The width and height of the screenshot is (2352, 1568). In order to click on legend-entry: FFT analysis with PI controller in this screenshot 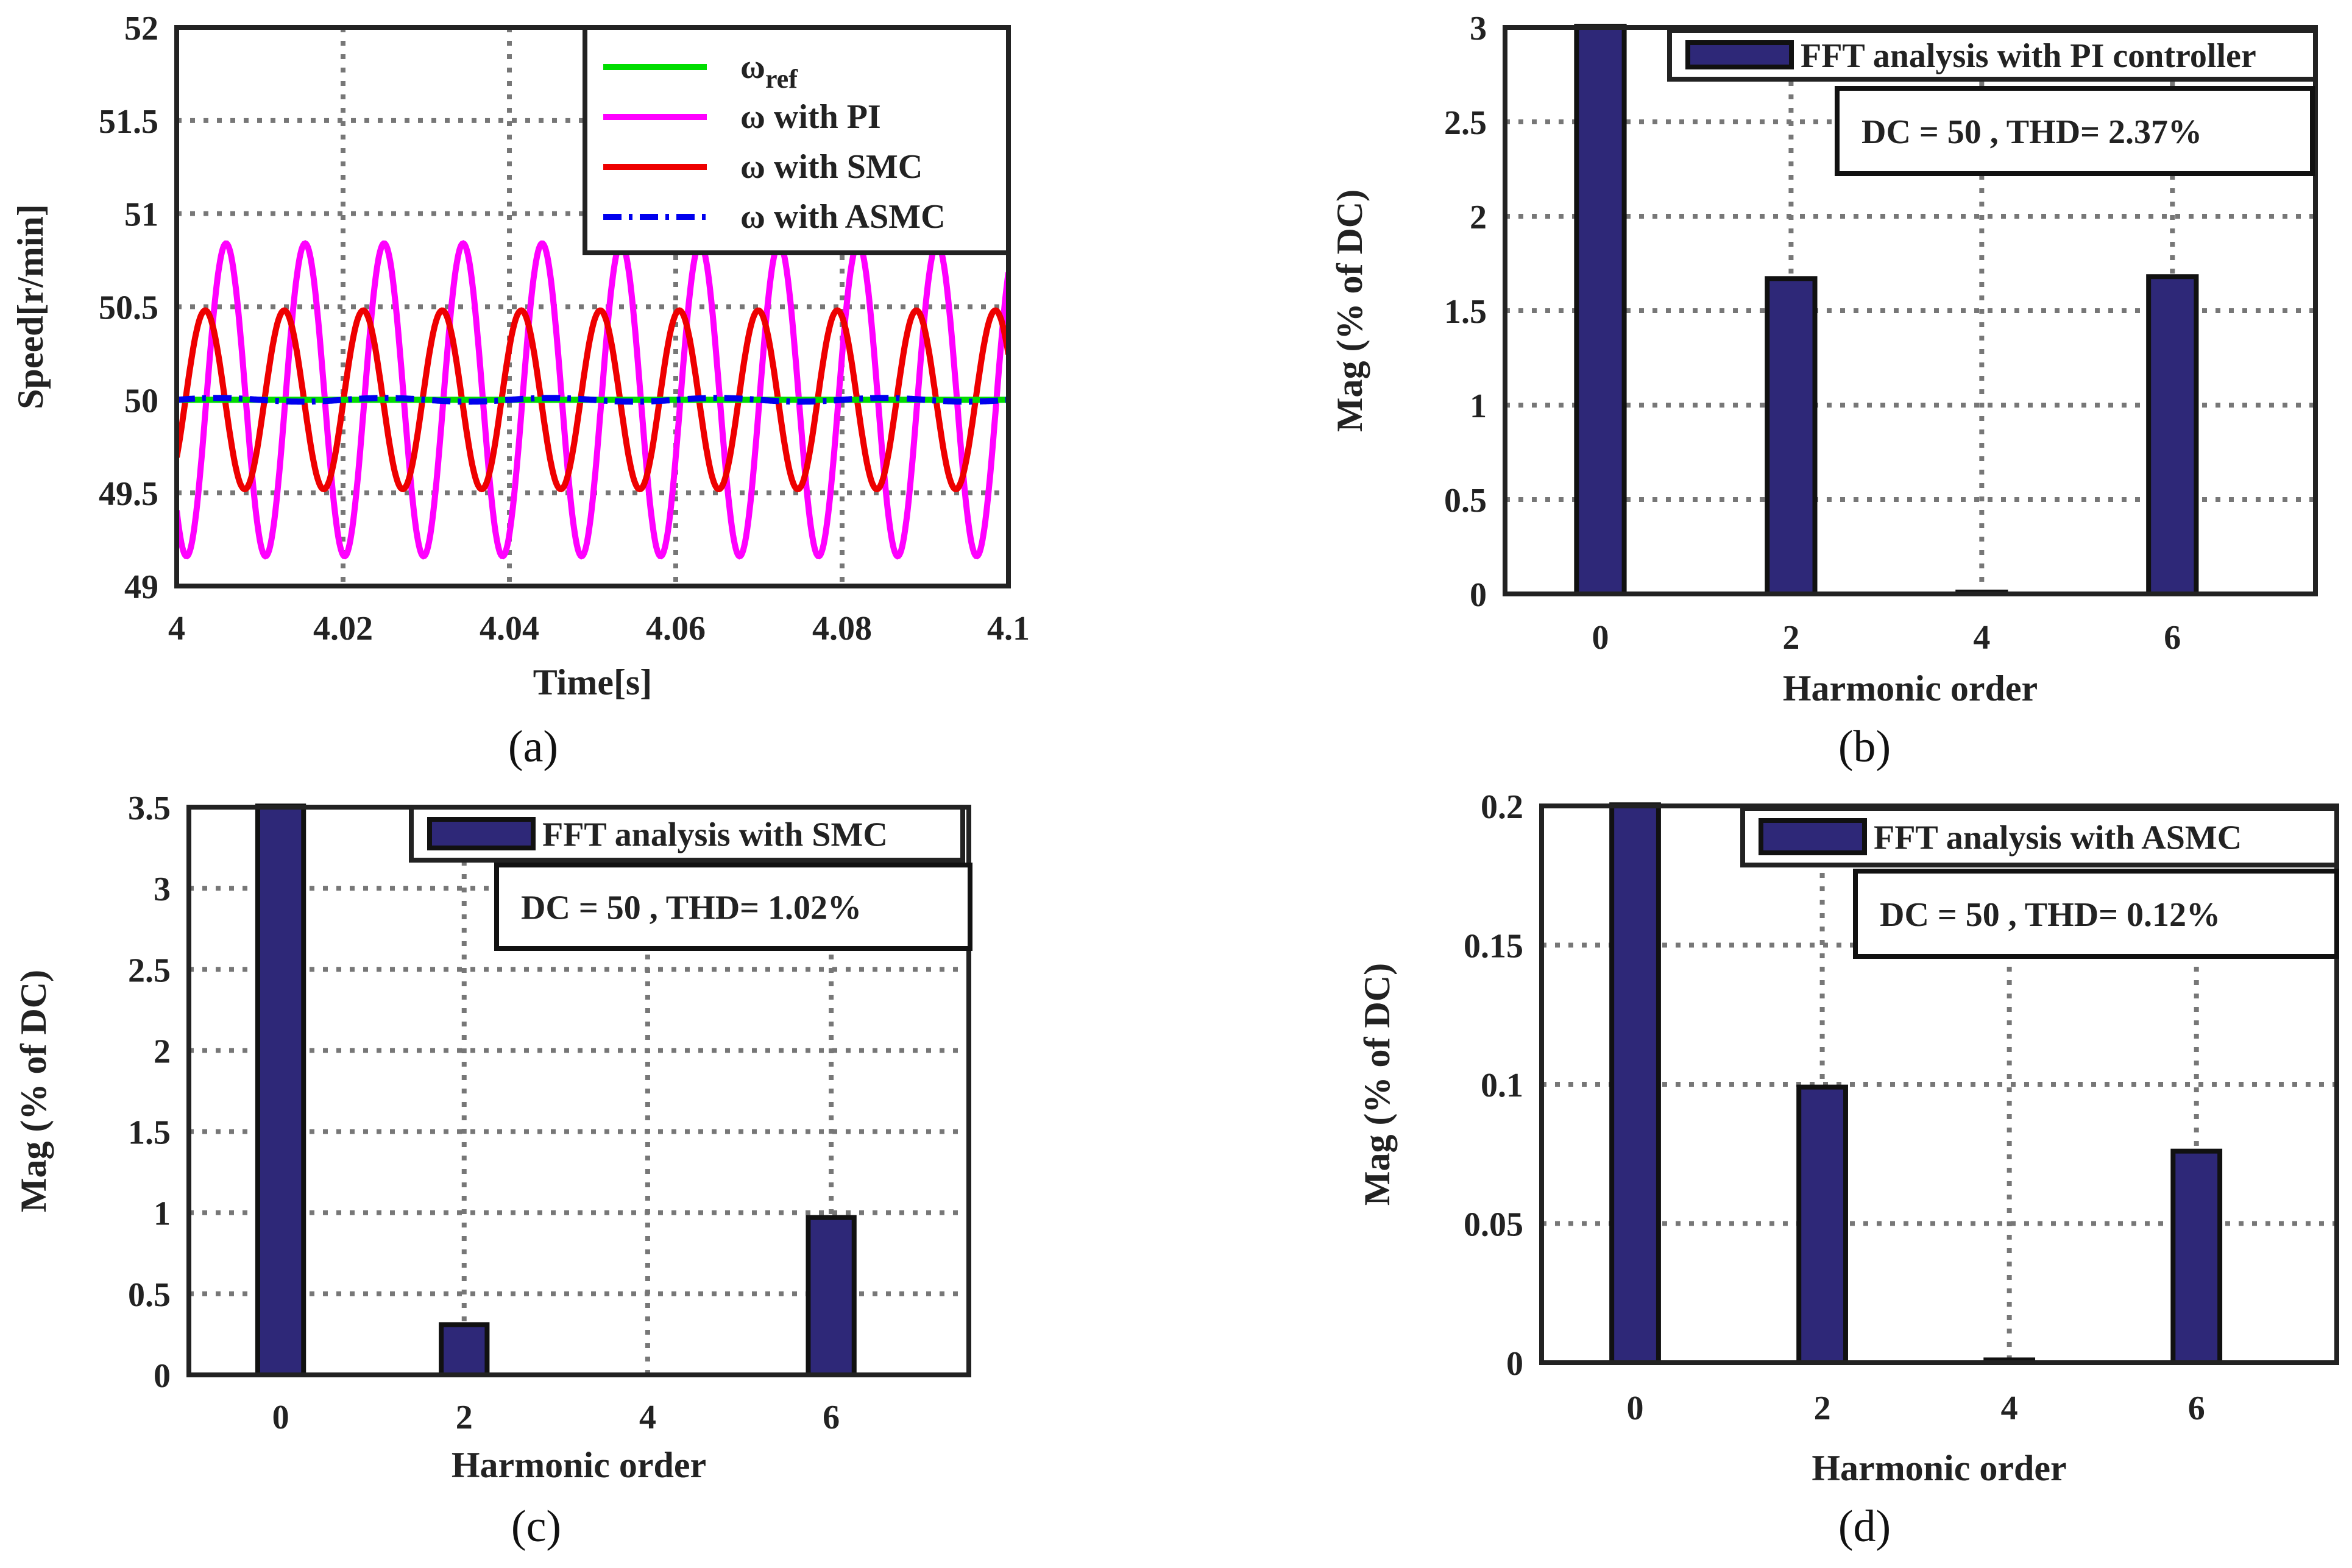, I will do `click(2028, 56)`.